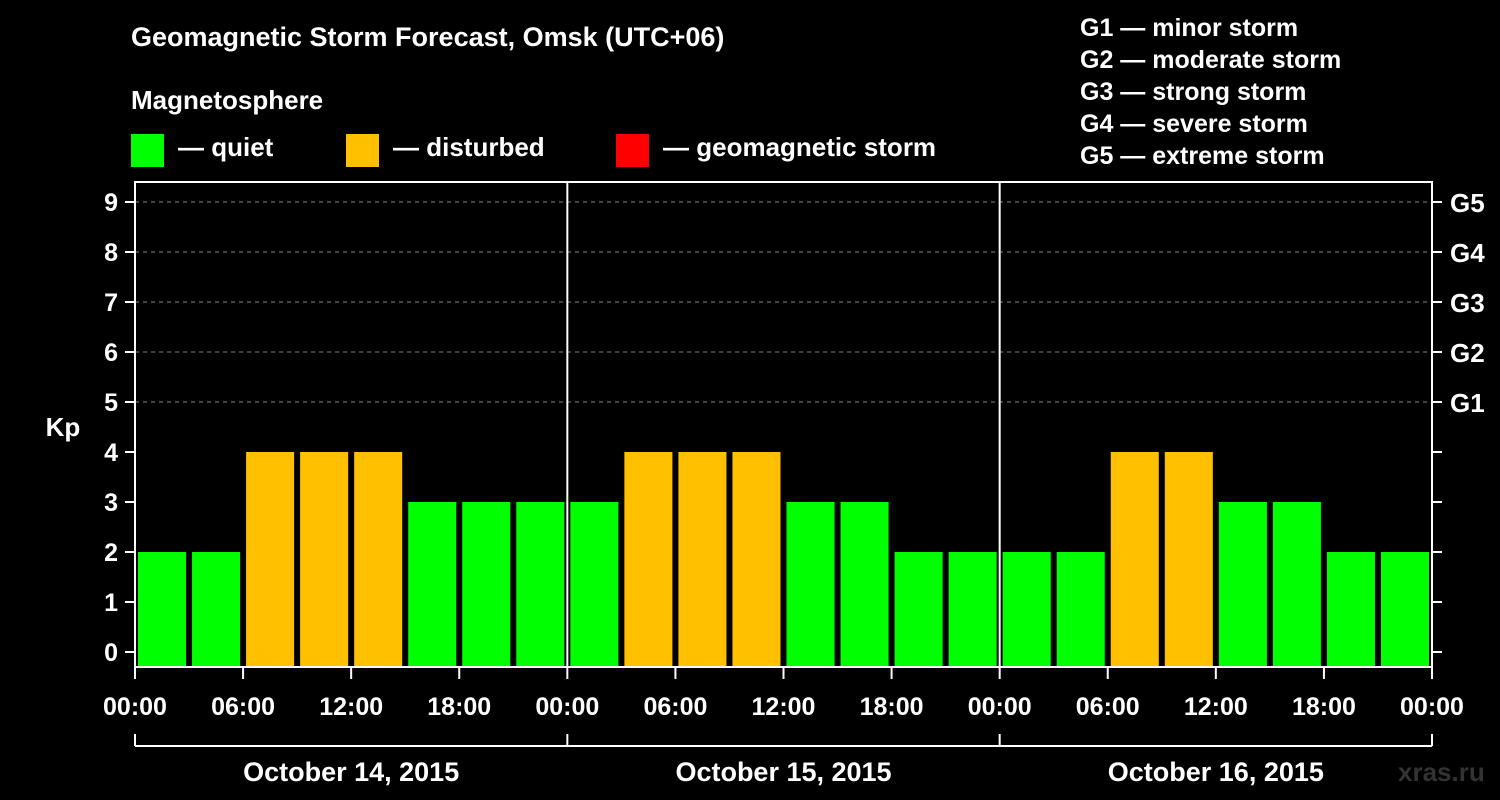 Image resolution: width=1500 pixels, height=800 pixels. I want to click on storm-level-label: G4, so click(1467, 253).